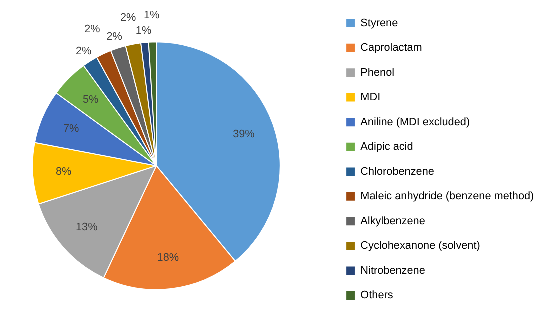 Image resolution: width=543 pixels, height=331 pixels. I want to click on data-label: 18%, so click(168, 258).